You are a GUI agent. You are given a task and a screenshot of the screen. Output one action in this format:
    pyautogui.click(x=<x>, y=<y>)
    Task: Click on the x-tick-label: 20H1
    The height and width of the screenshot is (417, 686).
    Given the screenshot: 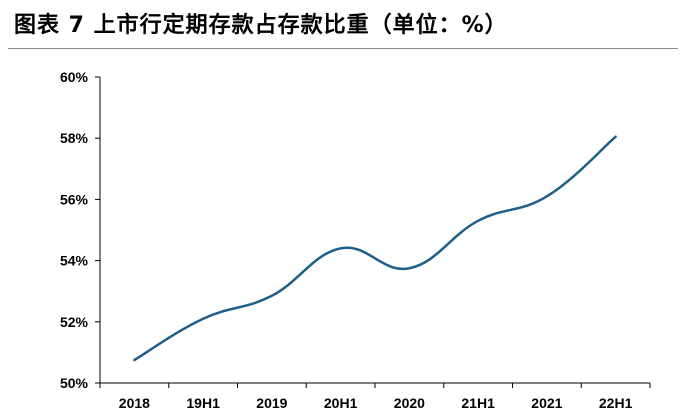 What is the action you would take?
    pyautogui.click(x=341, y=403)
    